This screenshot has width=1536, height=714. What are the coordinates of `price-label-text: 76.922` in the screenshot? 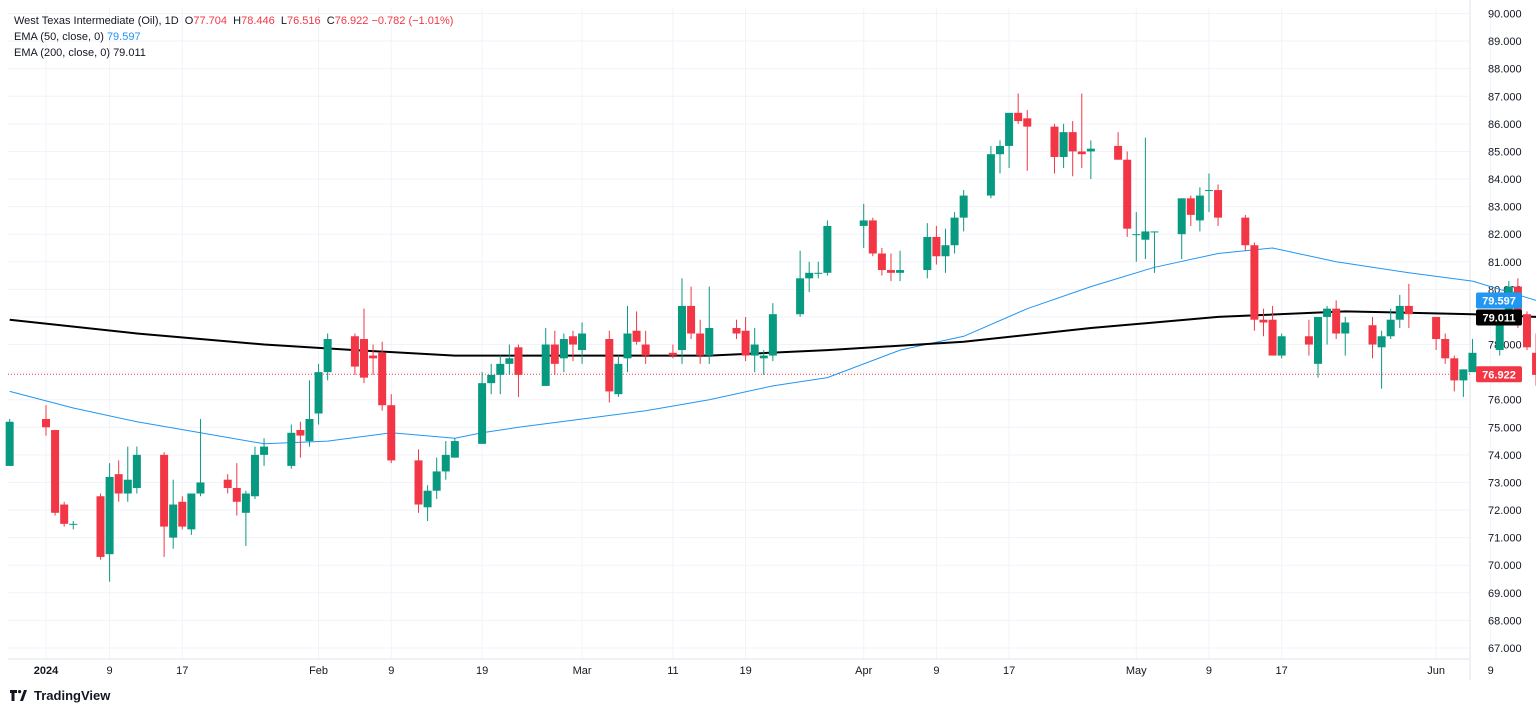 It's located at (1499, 375).